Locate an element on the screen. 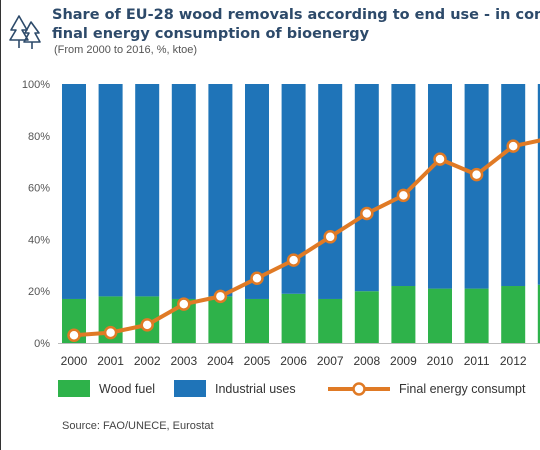 This screenshot has height=450, width=540. y-tick-label: 0% is located at coordinates (42, 344).